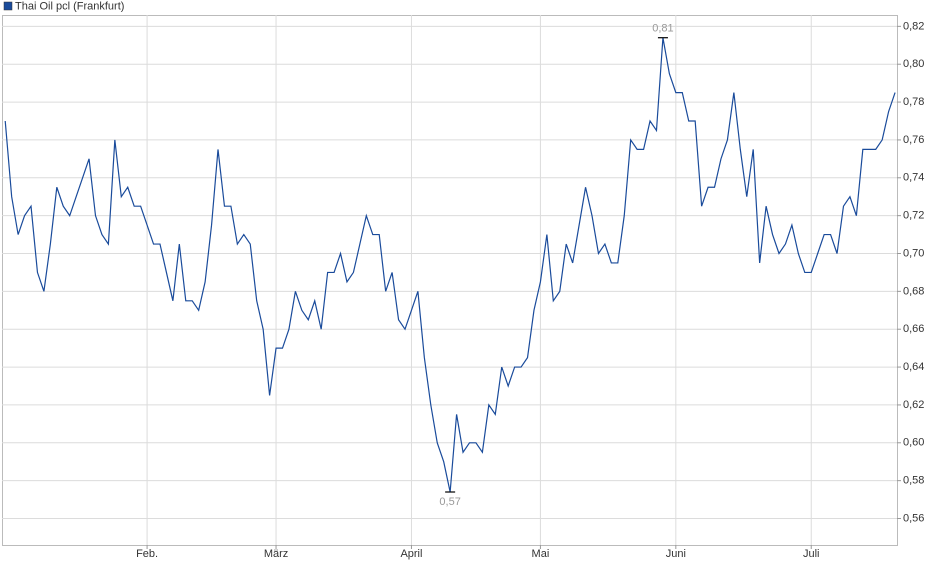 The image size is (940, 579). What do you see at coordinates (913, 367) in the screenshot?
I see `y-tick-label: 0,64` at bounding box center [913, 367].